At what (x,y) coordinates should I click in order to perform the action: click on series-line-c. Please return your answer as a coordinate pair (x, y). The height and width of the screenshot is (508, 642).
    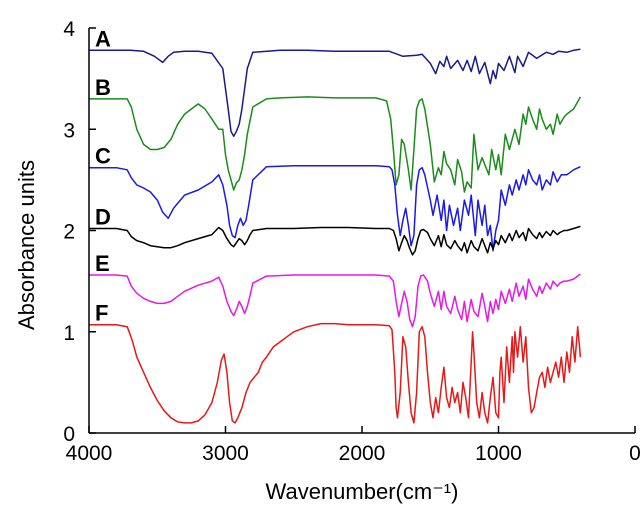
    Looking at the image, I should click on (335, 208).